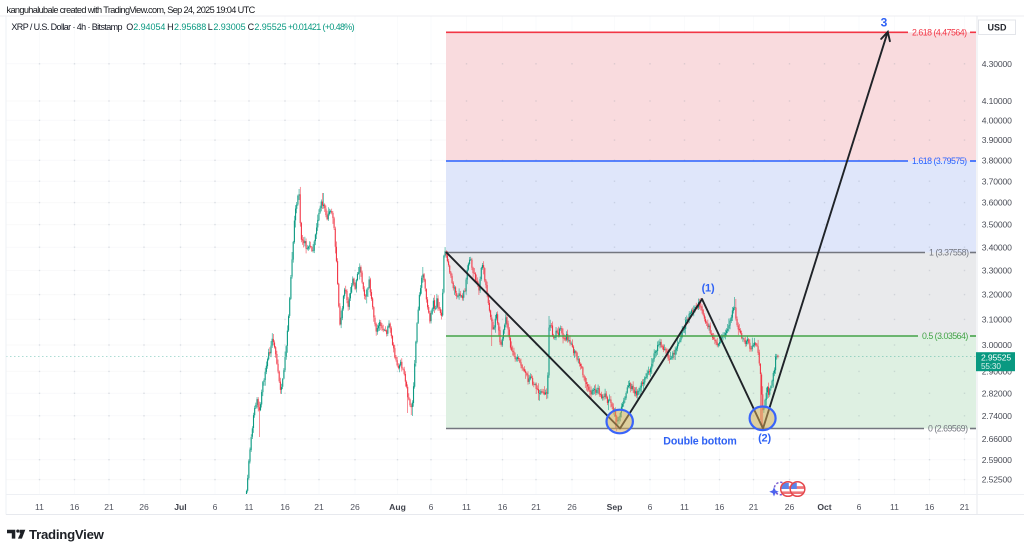 Image resolution: width=1024 pixels, height=553 pixels. What do you see at coordinates (997, 247) in the screenshot?
I see `svg-text: 3.40000` at bounding box center [997, 247].